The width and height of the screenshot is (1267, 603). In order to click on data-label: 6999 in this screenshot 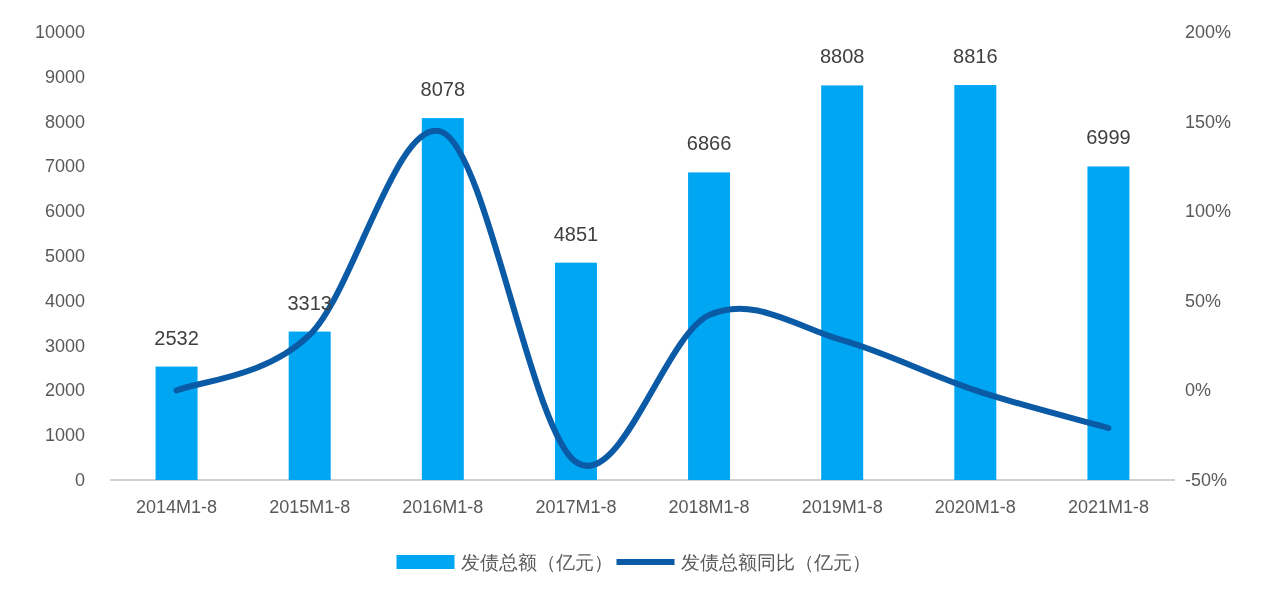, I will do `click(1108, 137)`.